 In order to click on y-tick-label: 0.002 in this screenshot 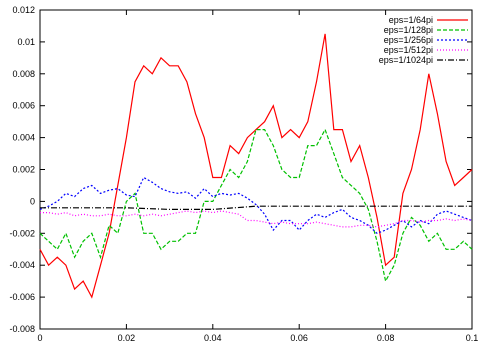, I will do `click(23, 170)`.